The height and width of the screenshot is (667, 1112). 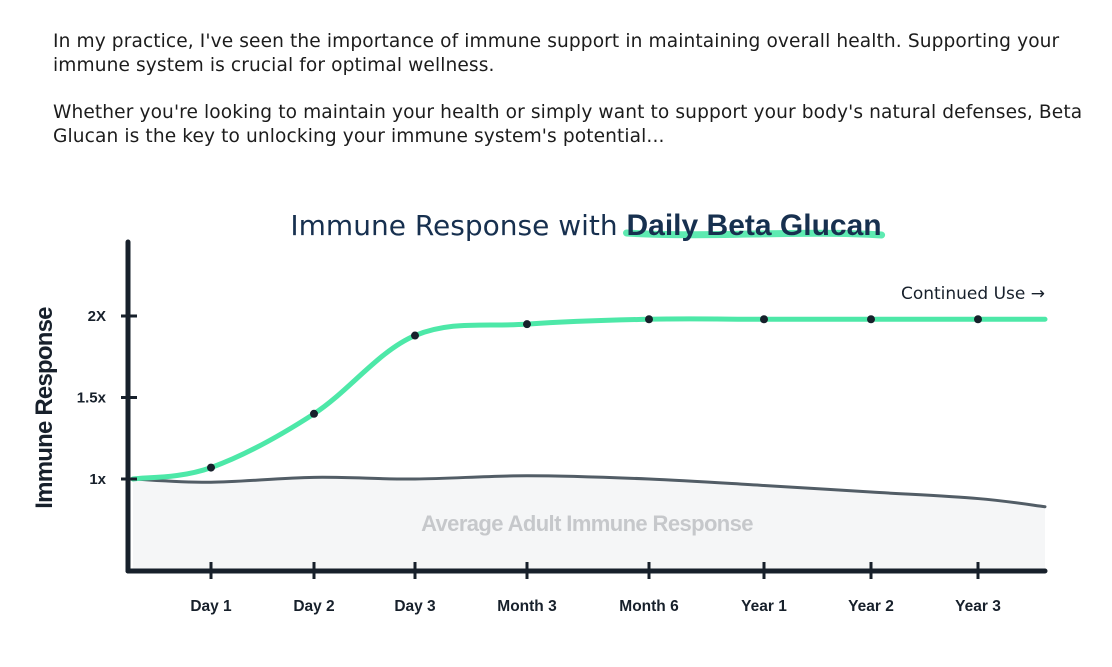 I want to click on chart-title-prefix: Immune Response with, so click(x=458, y=225).